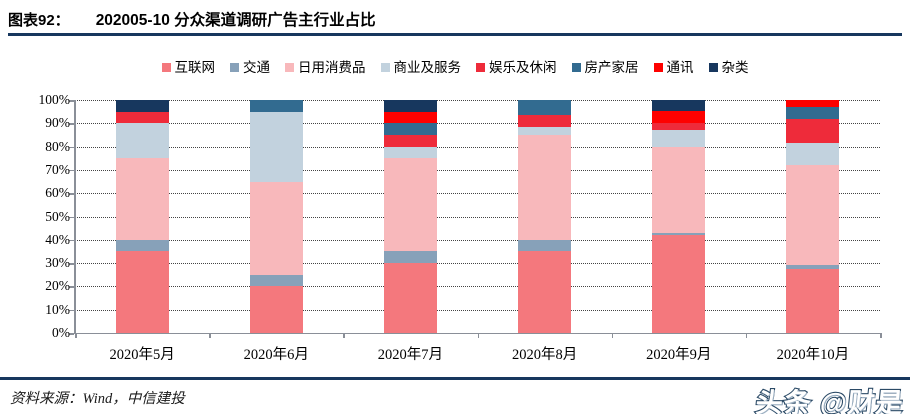  What do you see at coordinates (235, 20) in the screenshot?
I see `figure-title: 202005-10 分众渠道调研广告主行业占比` at bounding box center [235, 20].